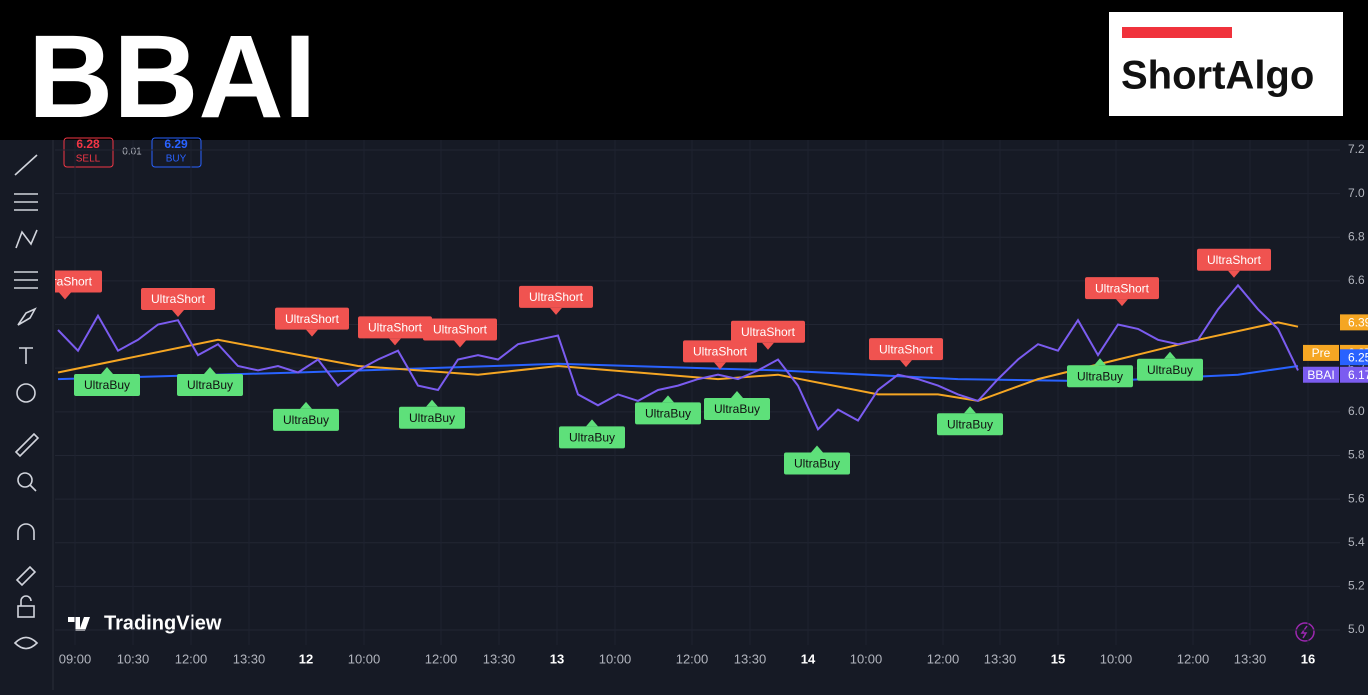 This screenshot has height=695, width=1368. Describe the element at coordinates (1358, 357) in the screenshot. I see `price-tag-label: 6.25` at that location.